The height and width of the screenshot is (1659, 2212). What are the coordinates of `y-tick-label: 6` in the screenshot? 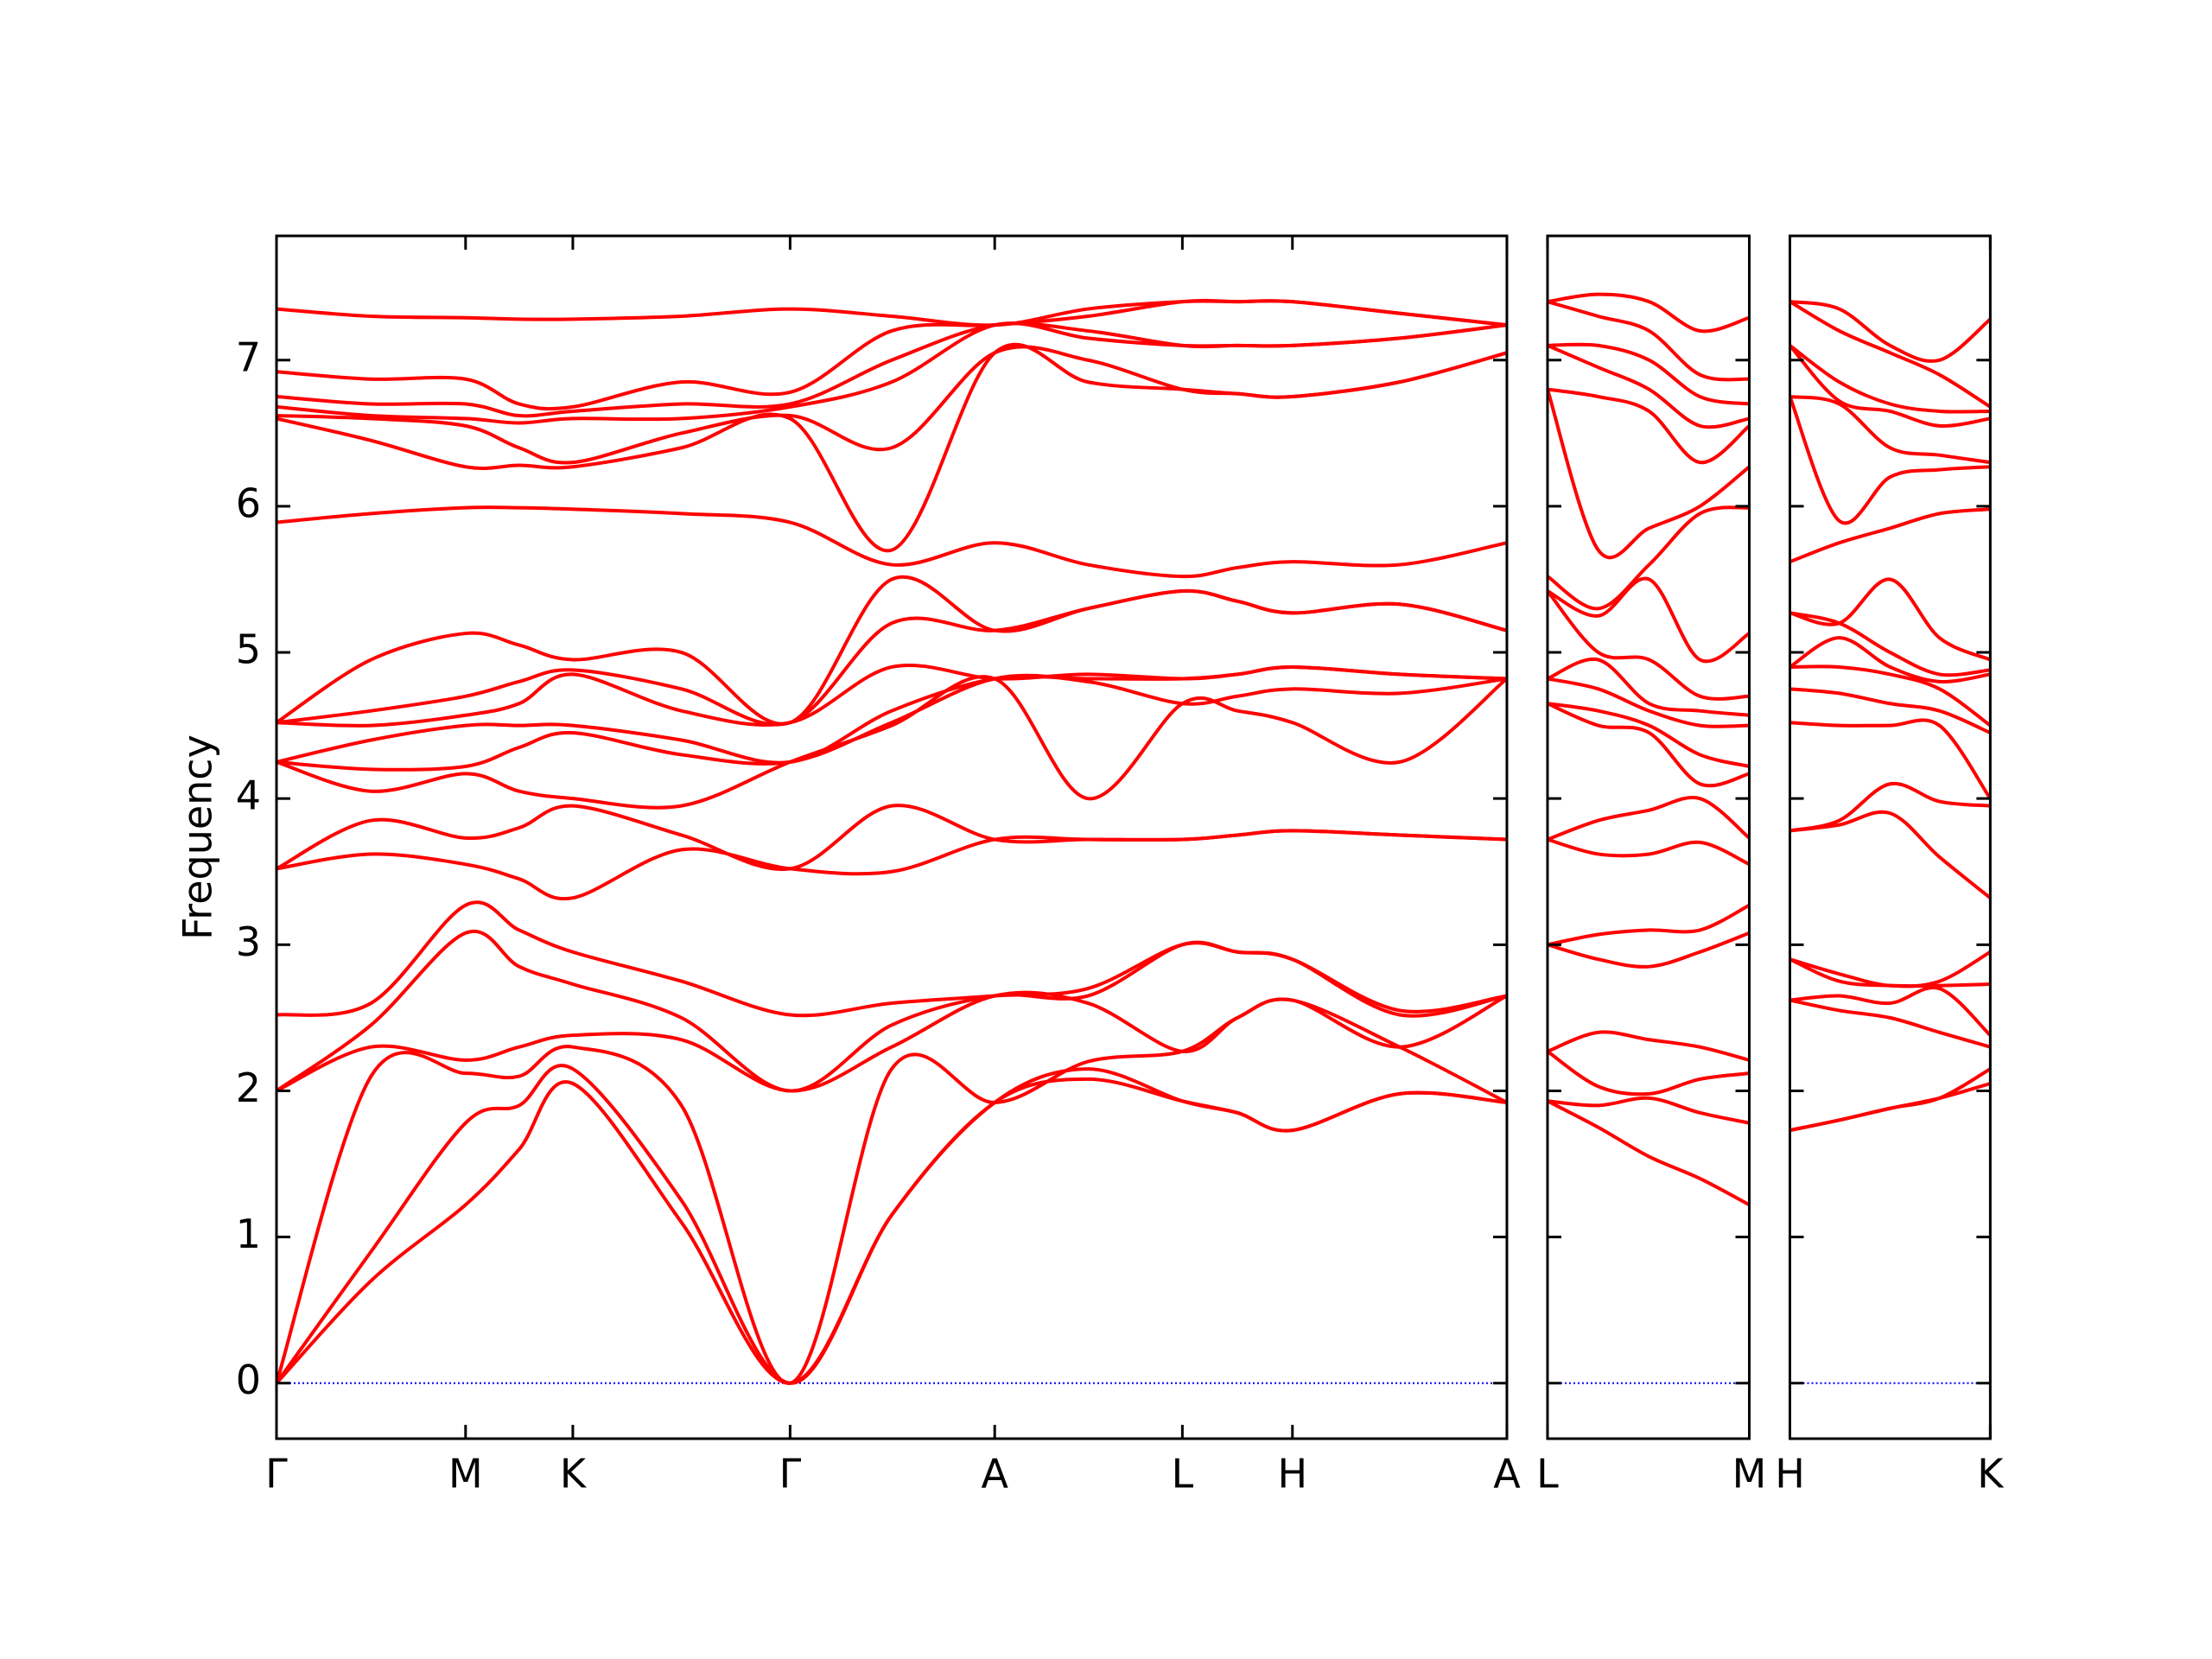 It's located at (248, 503).